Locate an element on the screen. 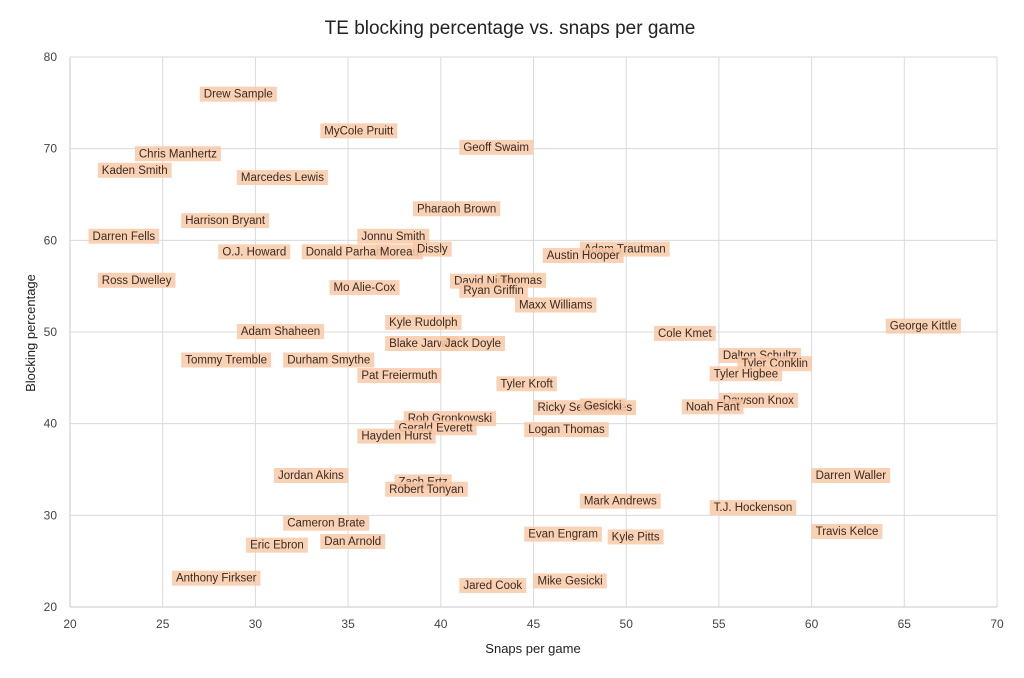  data-point: Logan Thomas is located at coordinates (566, 430).